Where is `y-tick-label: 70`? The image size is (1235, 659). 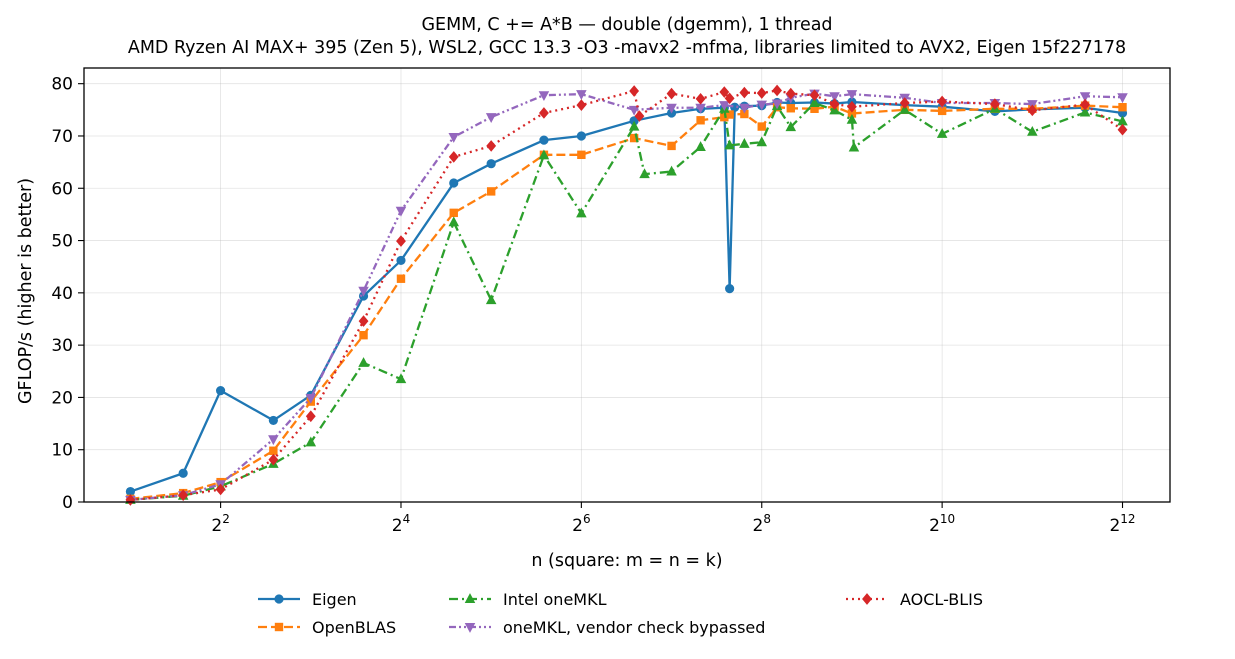
y-tick-label: 70 is located at coordinates (62, 137).